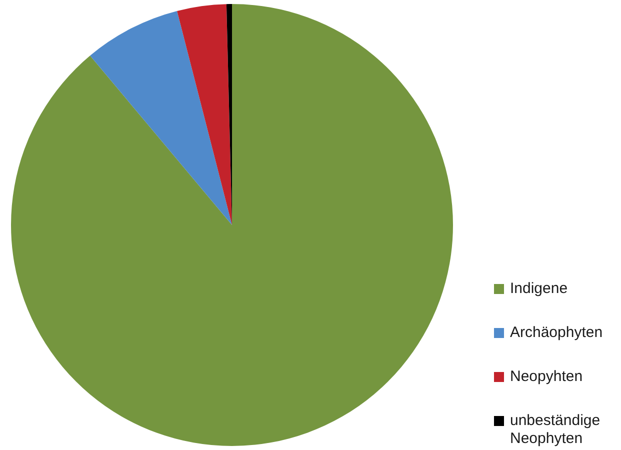  Describe the element at coordinates (556, 333) in the screenshot. I see `legend-label: Archäophyten` at that location.